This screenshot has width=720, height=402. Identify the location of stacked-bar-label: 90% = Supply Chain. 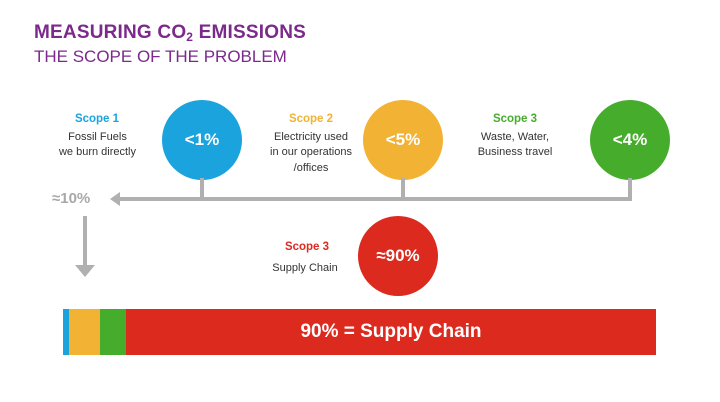
(391, 331).